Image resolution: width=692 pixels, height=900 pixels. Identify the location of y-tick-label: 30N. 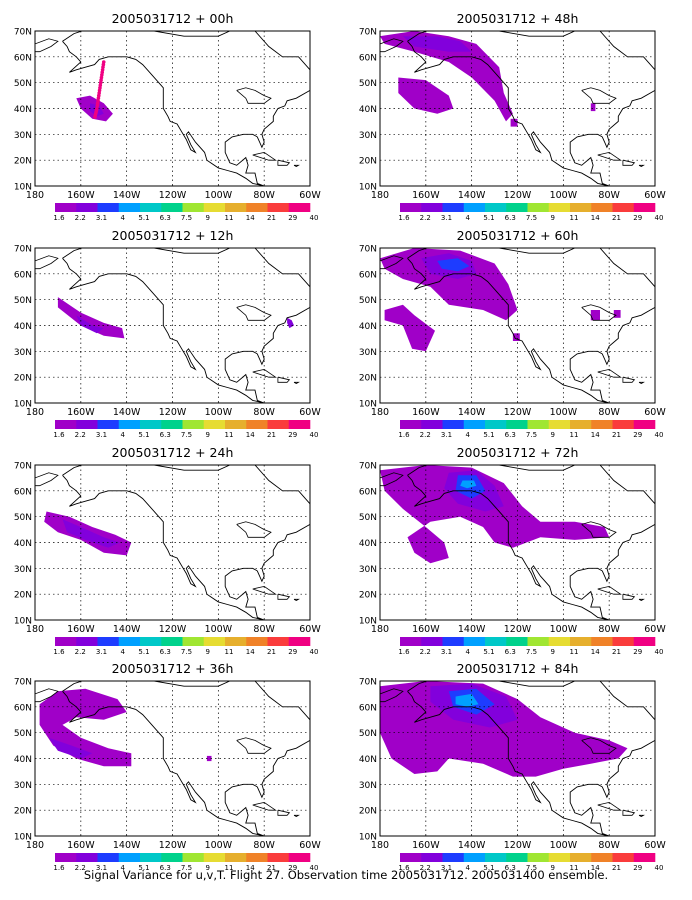
(23, 353).